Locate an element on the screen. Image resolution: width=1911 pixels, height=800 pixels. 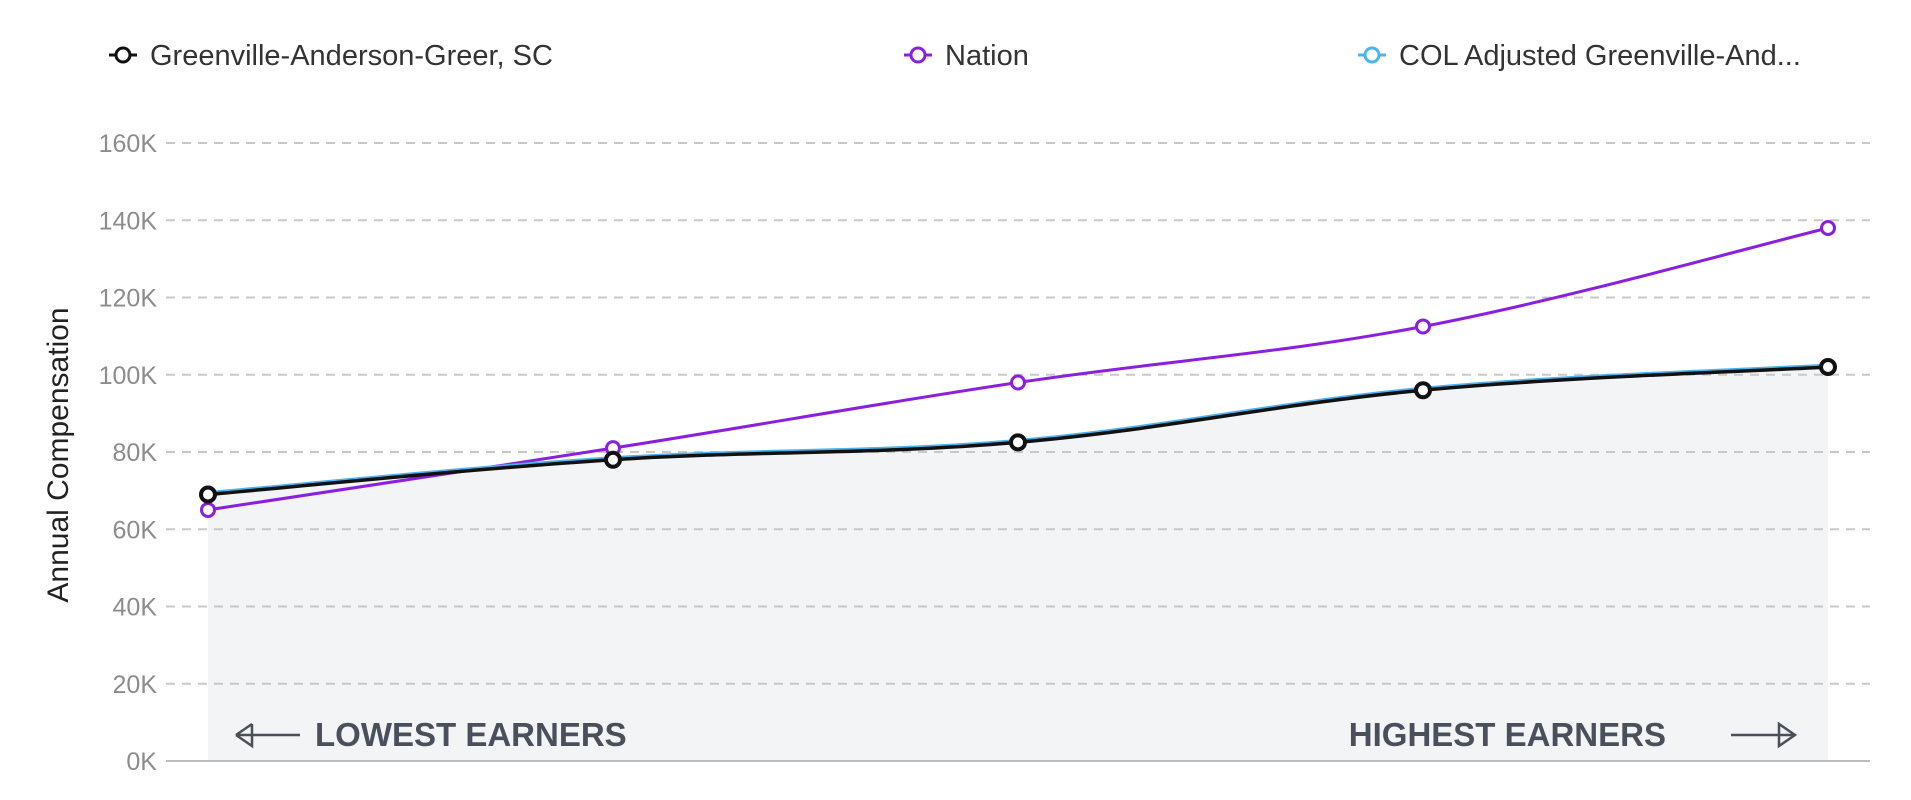
y-tick-label: 60K is located at coordinates (135, 530).